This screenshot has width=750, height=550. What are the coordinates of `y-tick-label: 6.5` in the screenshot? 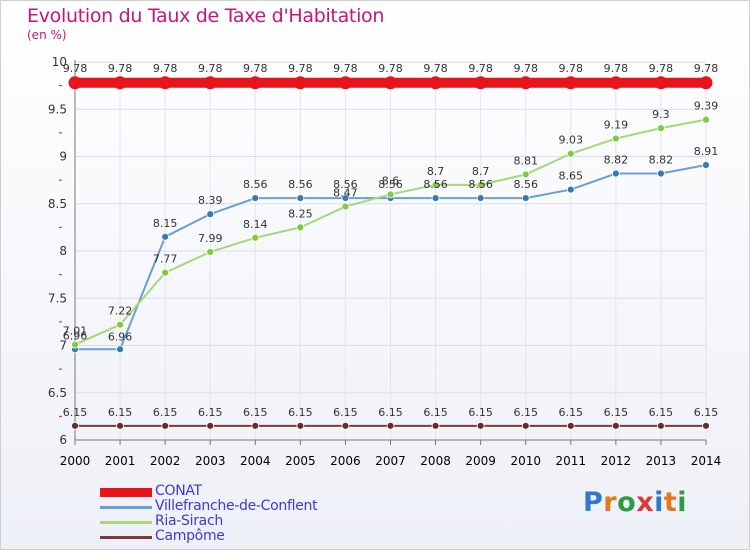 It's located at (57, 393).